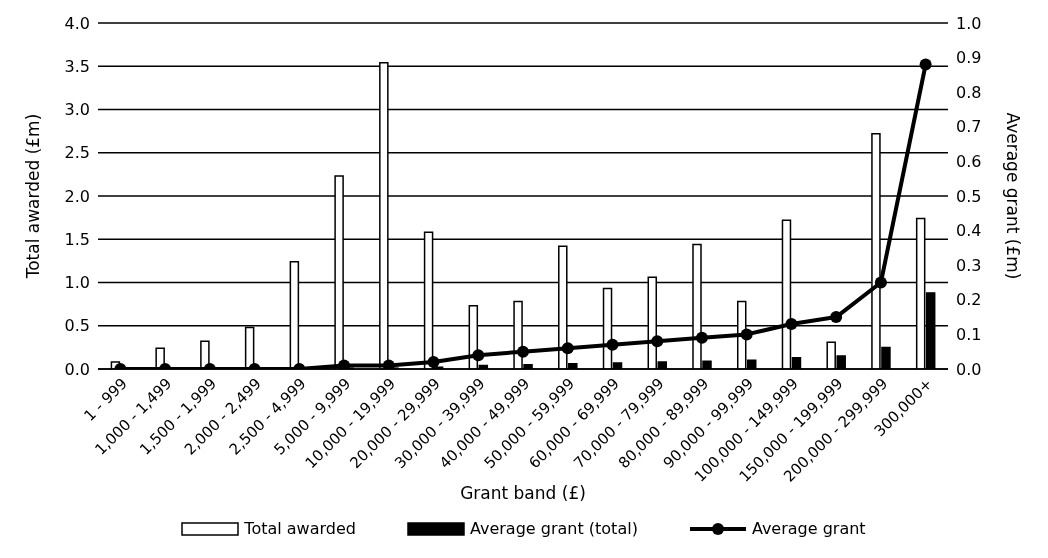  What do you see at coordinates (77, 196) in the screenshot?
I see `y-tick-label: 2.0` at bounding box center [77, 196].